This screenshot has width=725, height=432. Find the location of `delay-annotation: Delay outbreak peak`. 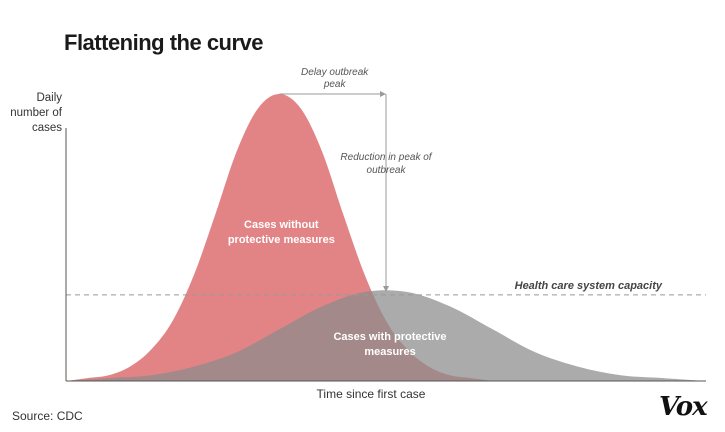

delay-annotation: Delay outbreak peak is located at coordinates (335, 78).